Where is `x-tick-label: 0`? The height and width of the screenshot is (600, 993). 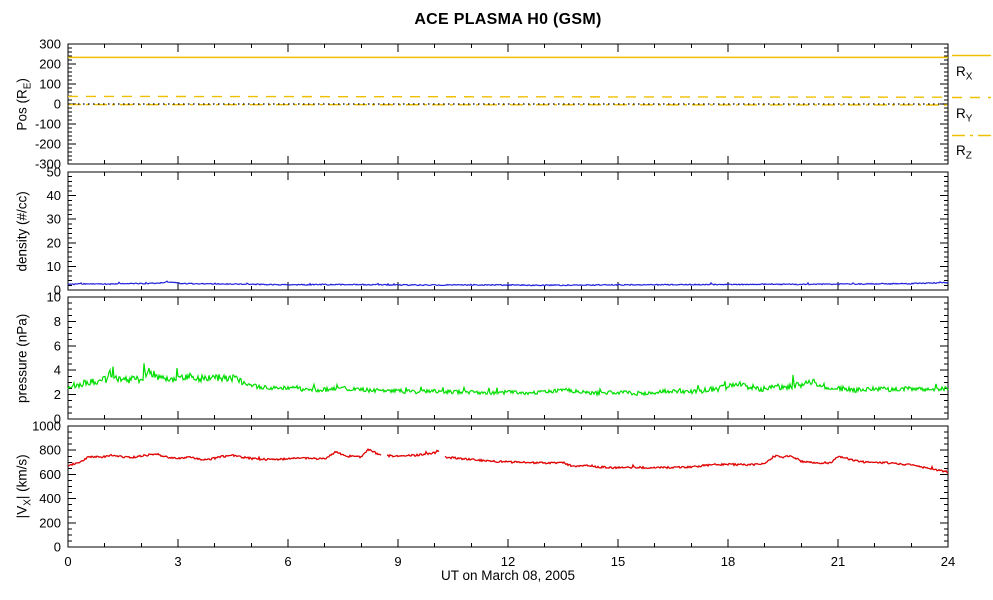
x-tick-label: 0 is located at coordinates (67, 561).